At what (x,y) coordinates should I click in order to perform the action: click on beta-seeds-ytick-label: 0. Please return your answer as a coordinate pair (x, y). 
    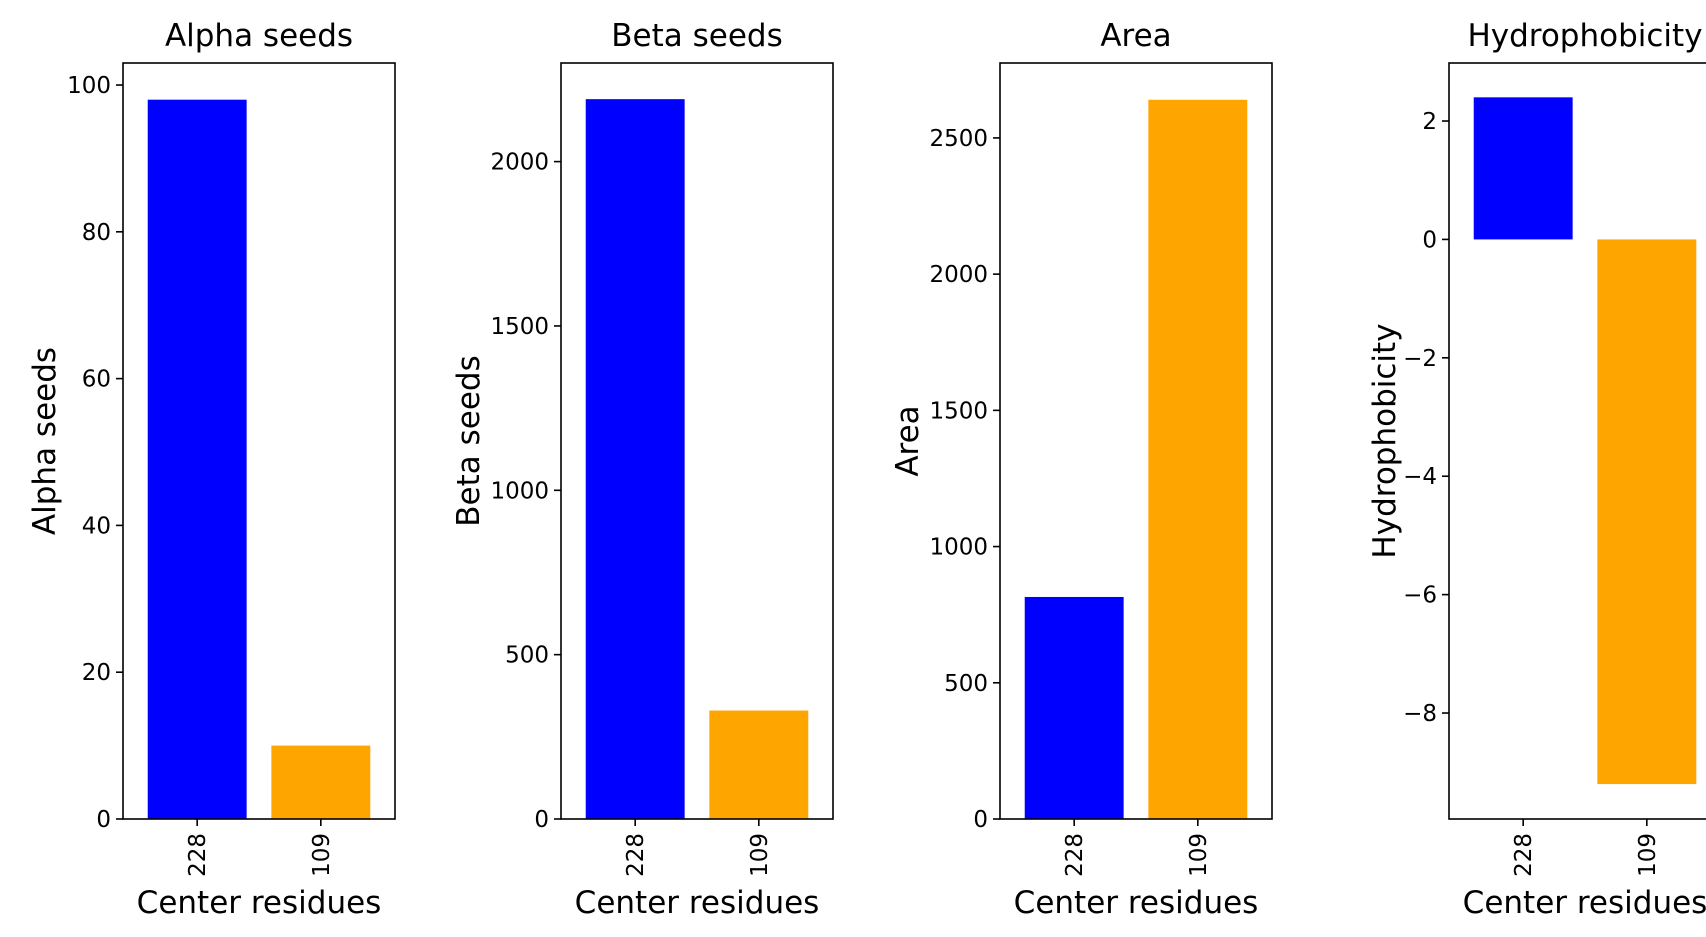
    Looking at the image, I should click on (541, 820).